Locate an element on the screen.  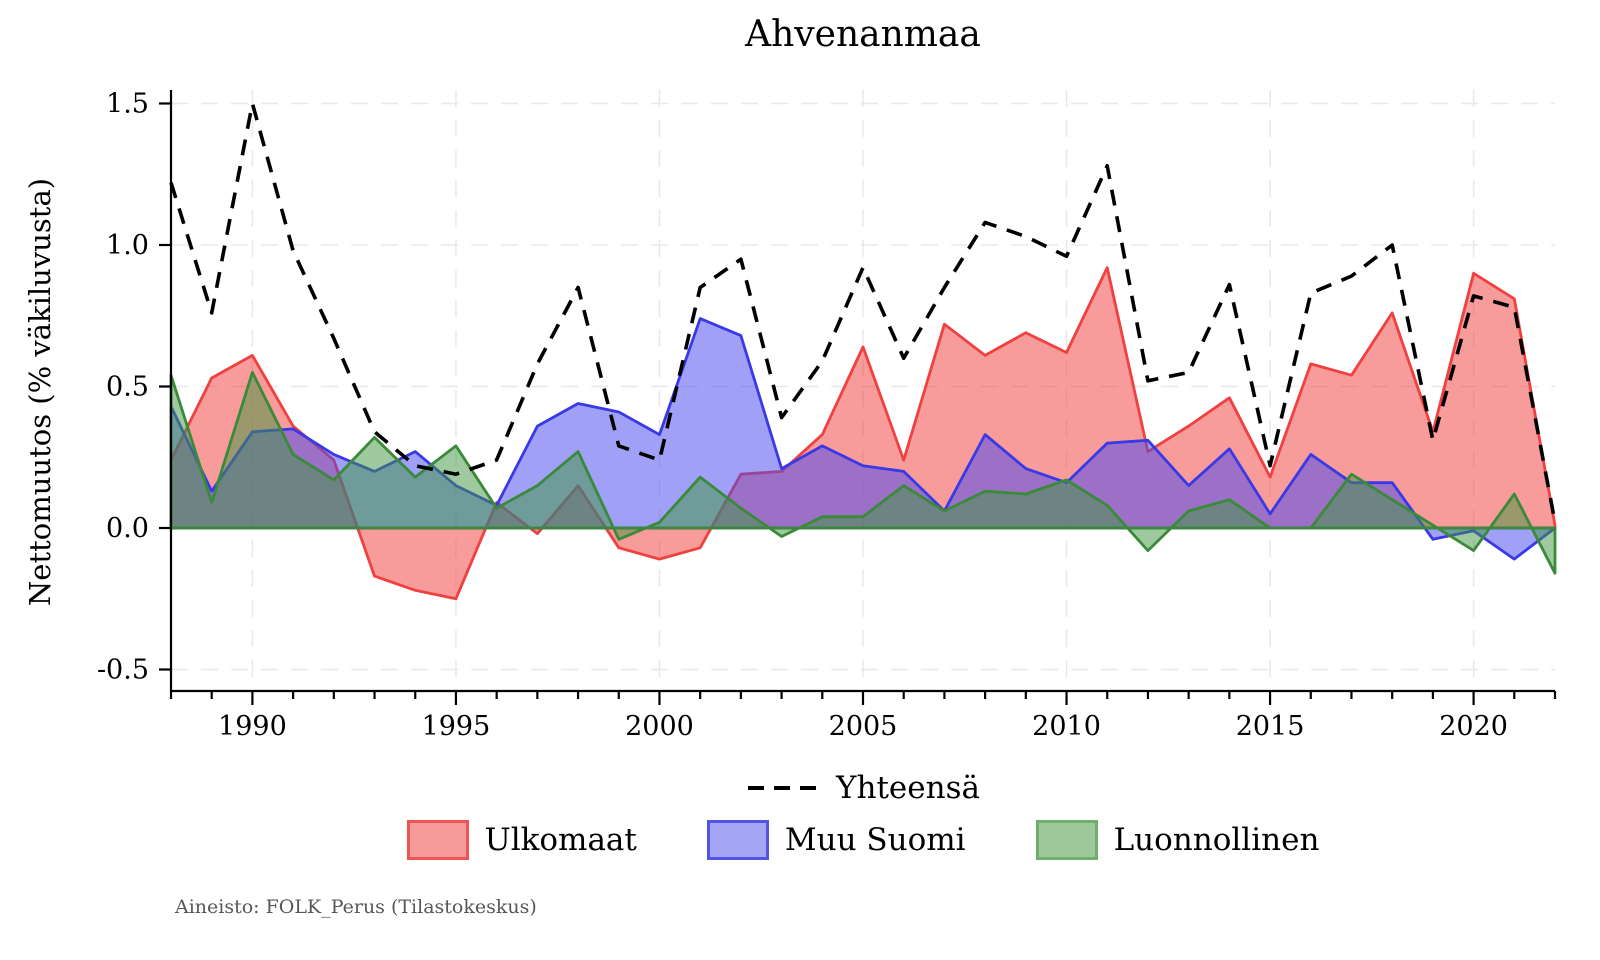
legend-row-total: Yhteensä is located at coordinates (863, 788).